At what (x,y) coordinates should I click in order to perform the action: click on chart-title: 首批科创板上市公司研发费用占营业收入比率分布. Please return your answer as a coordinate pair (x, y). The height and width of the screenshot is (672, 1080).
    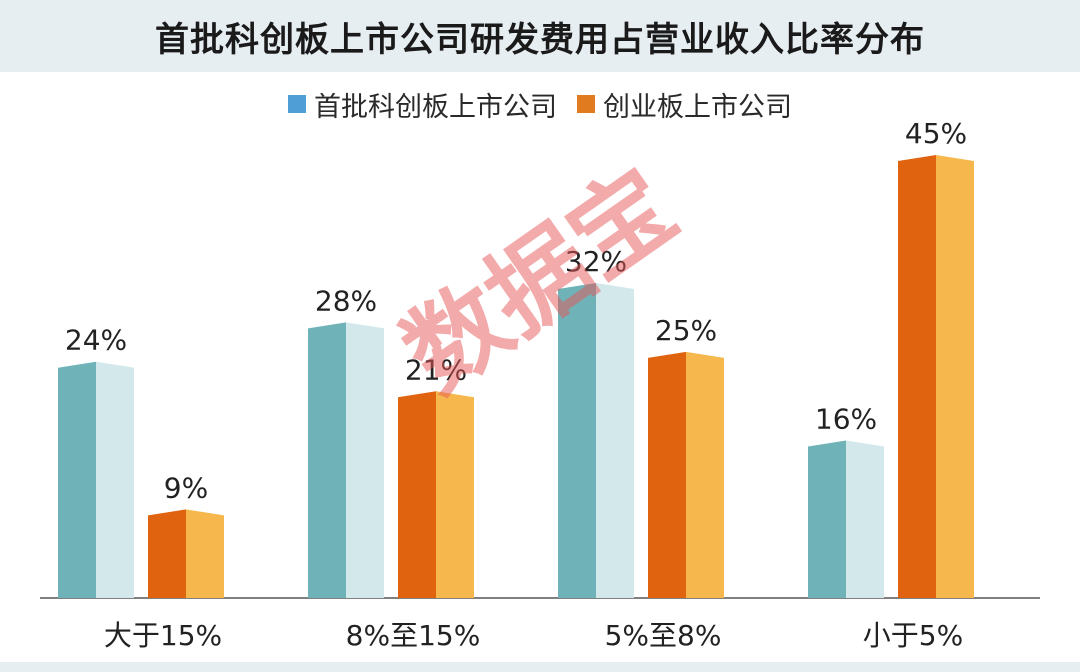
    Looking at the image, I should click on (540, 39).